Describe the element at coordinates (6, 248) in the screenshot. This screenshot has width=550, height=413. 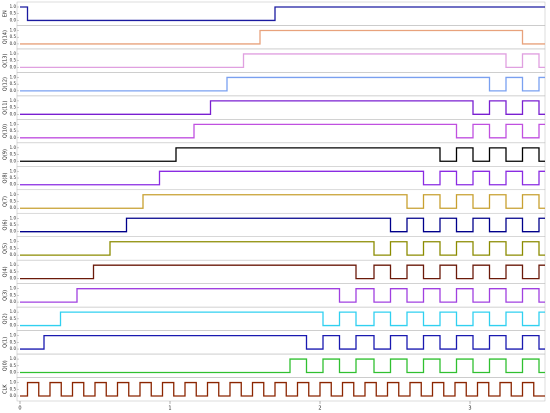
I see `series-label: Q(5)` at that location.